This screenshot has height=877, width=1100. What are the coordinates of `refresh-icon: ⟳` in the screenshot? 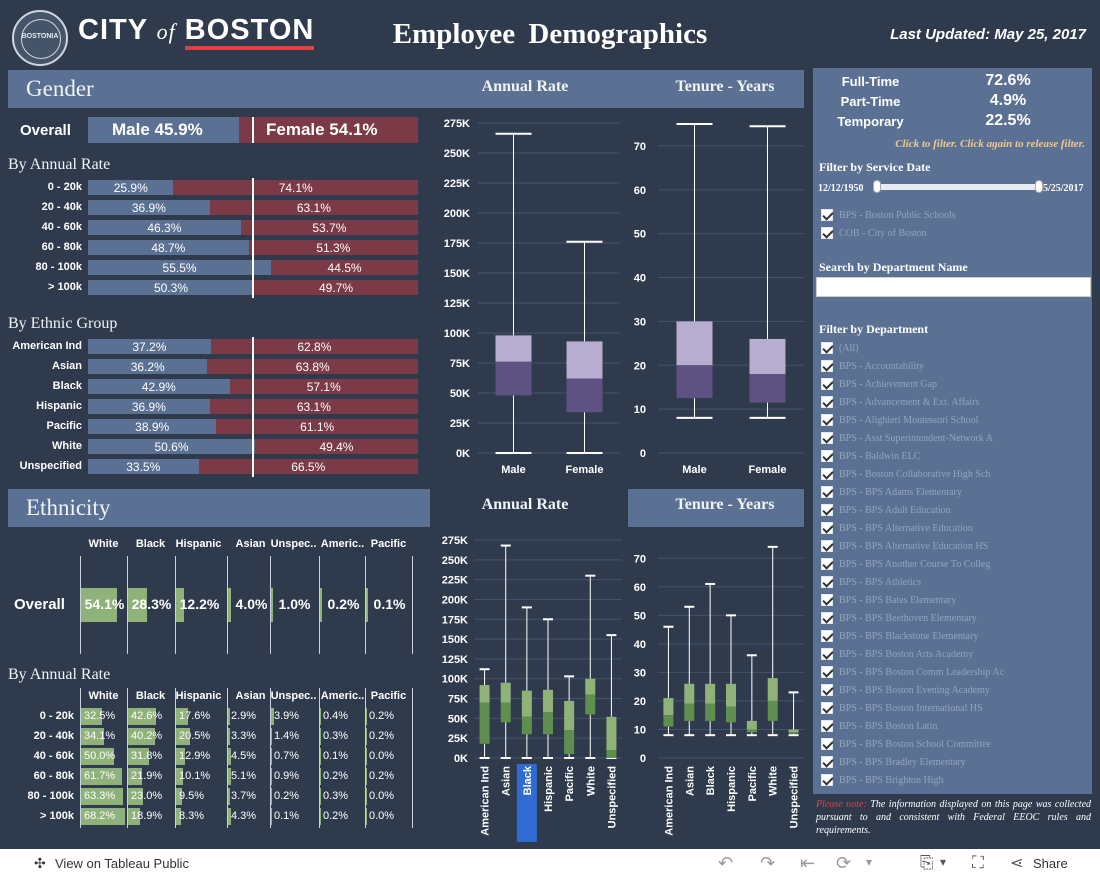 It's located at (844, 863).